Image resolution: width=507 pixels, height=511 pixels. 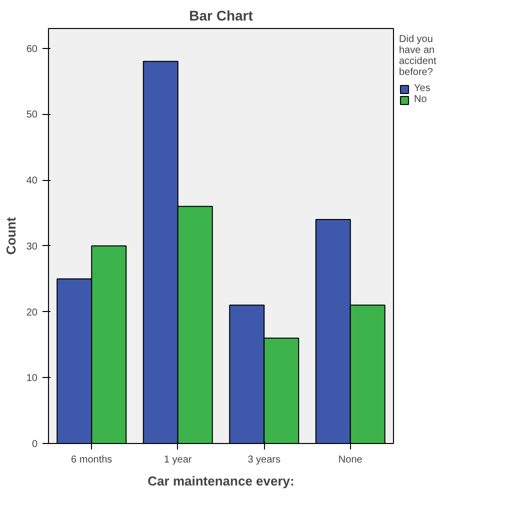 I want to click on y-tick-label: 30, so click(x=32, y=246).